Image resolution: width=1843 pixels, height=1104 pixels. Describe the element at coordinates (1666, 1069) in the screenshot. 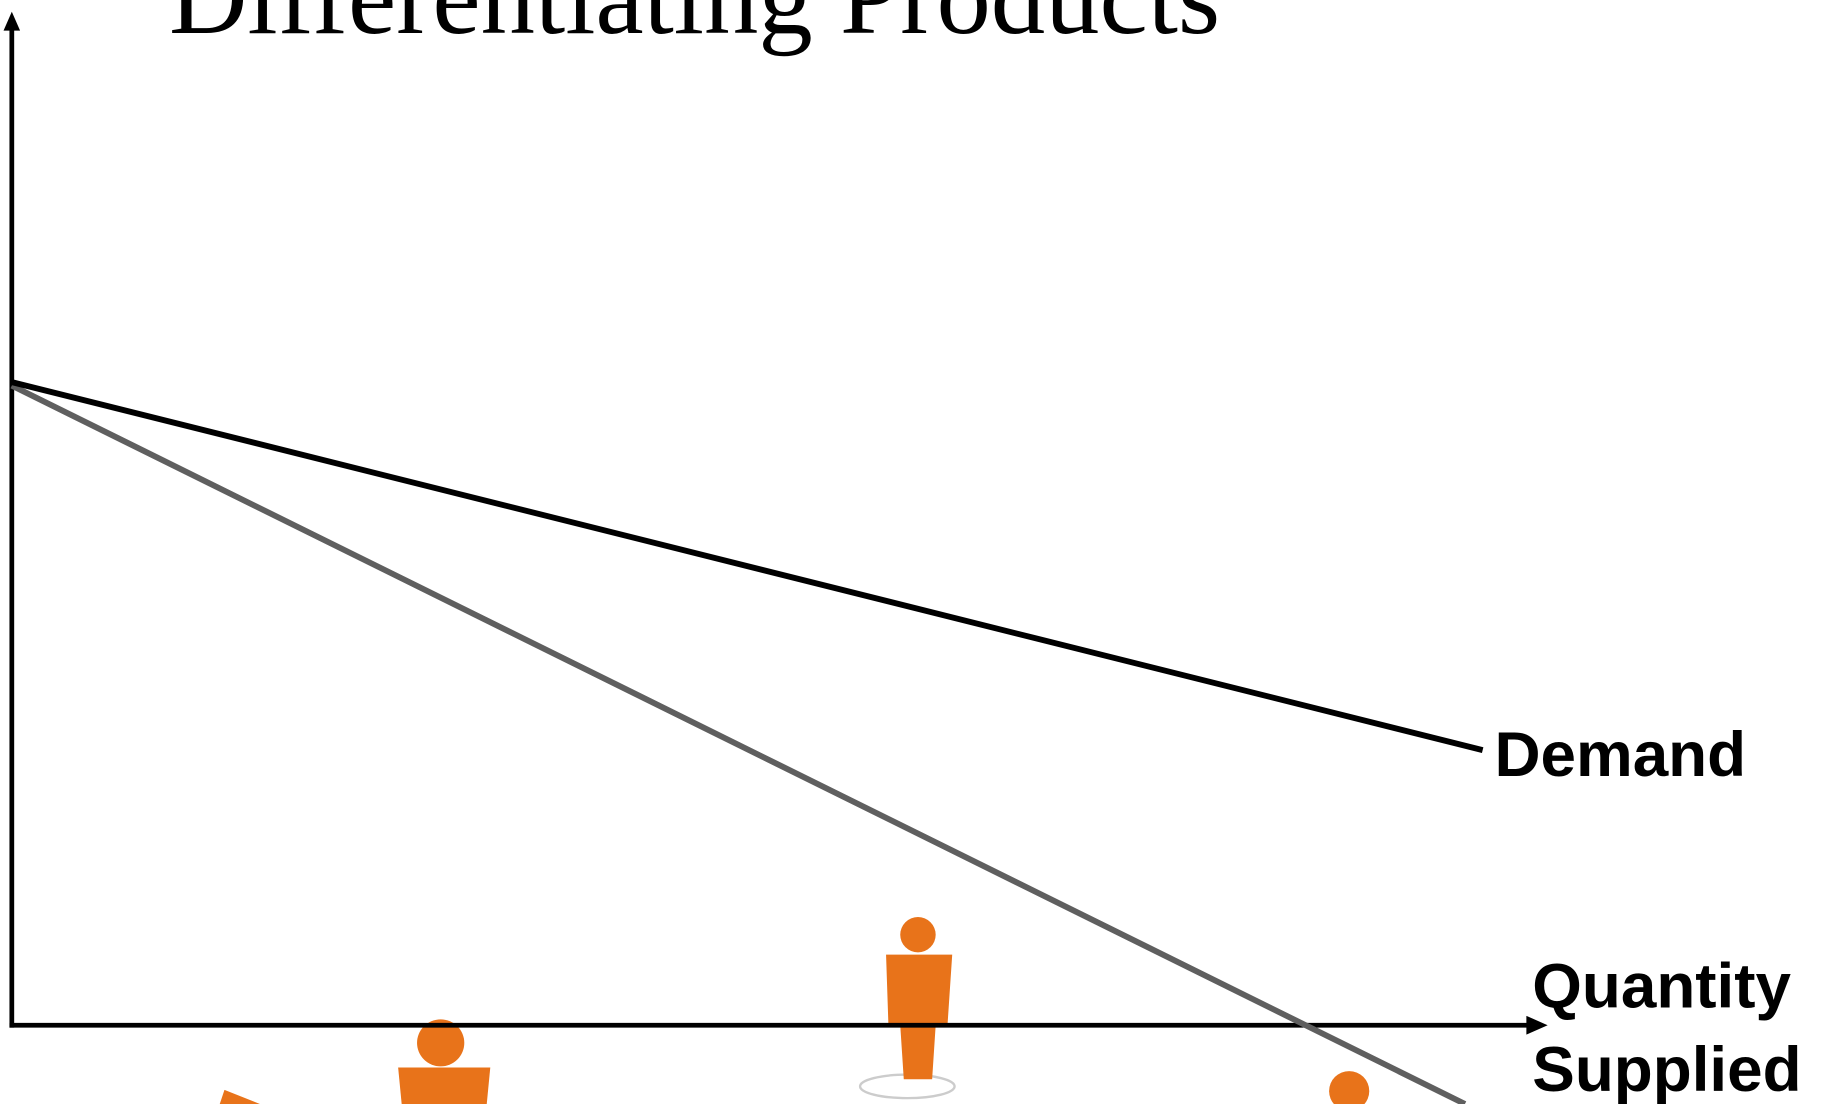

I see `x-axis-label: Supplied` at that location.